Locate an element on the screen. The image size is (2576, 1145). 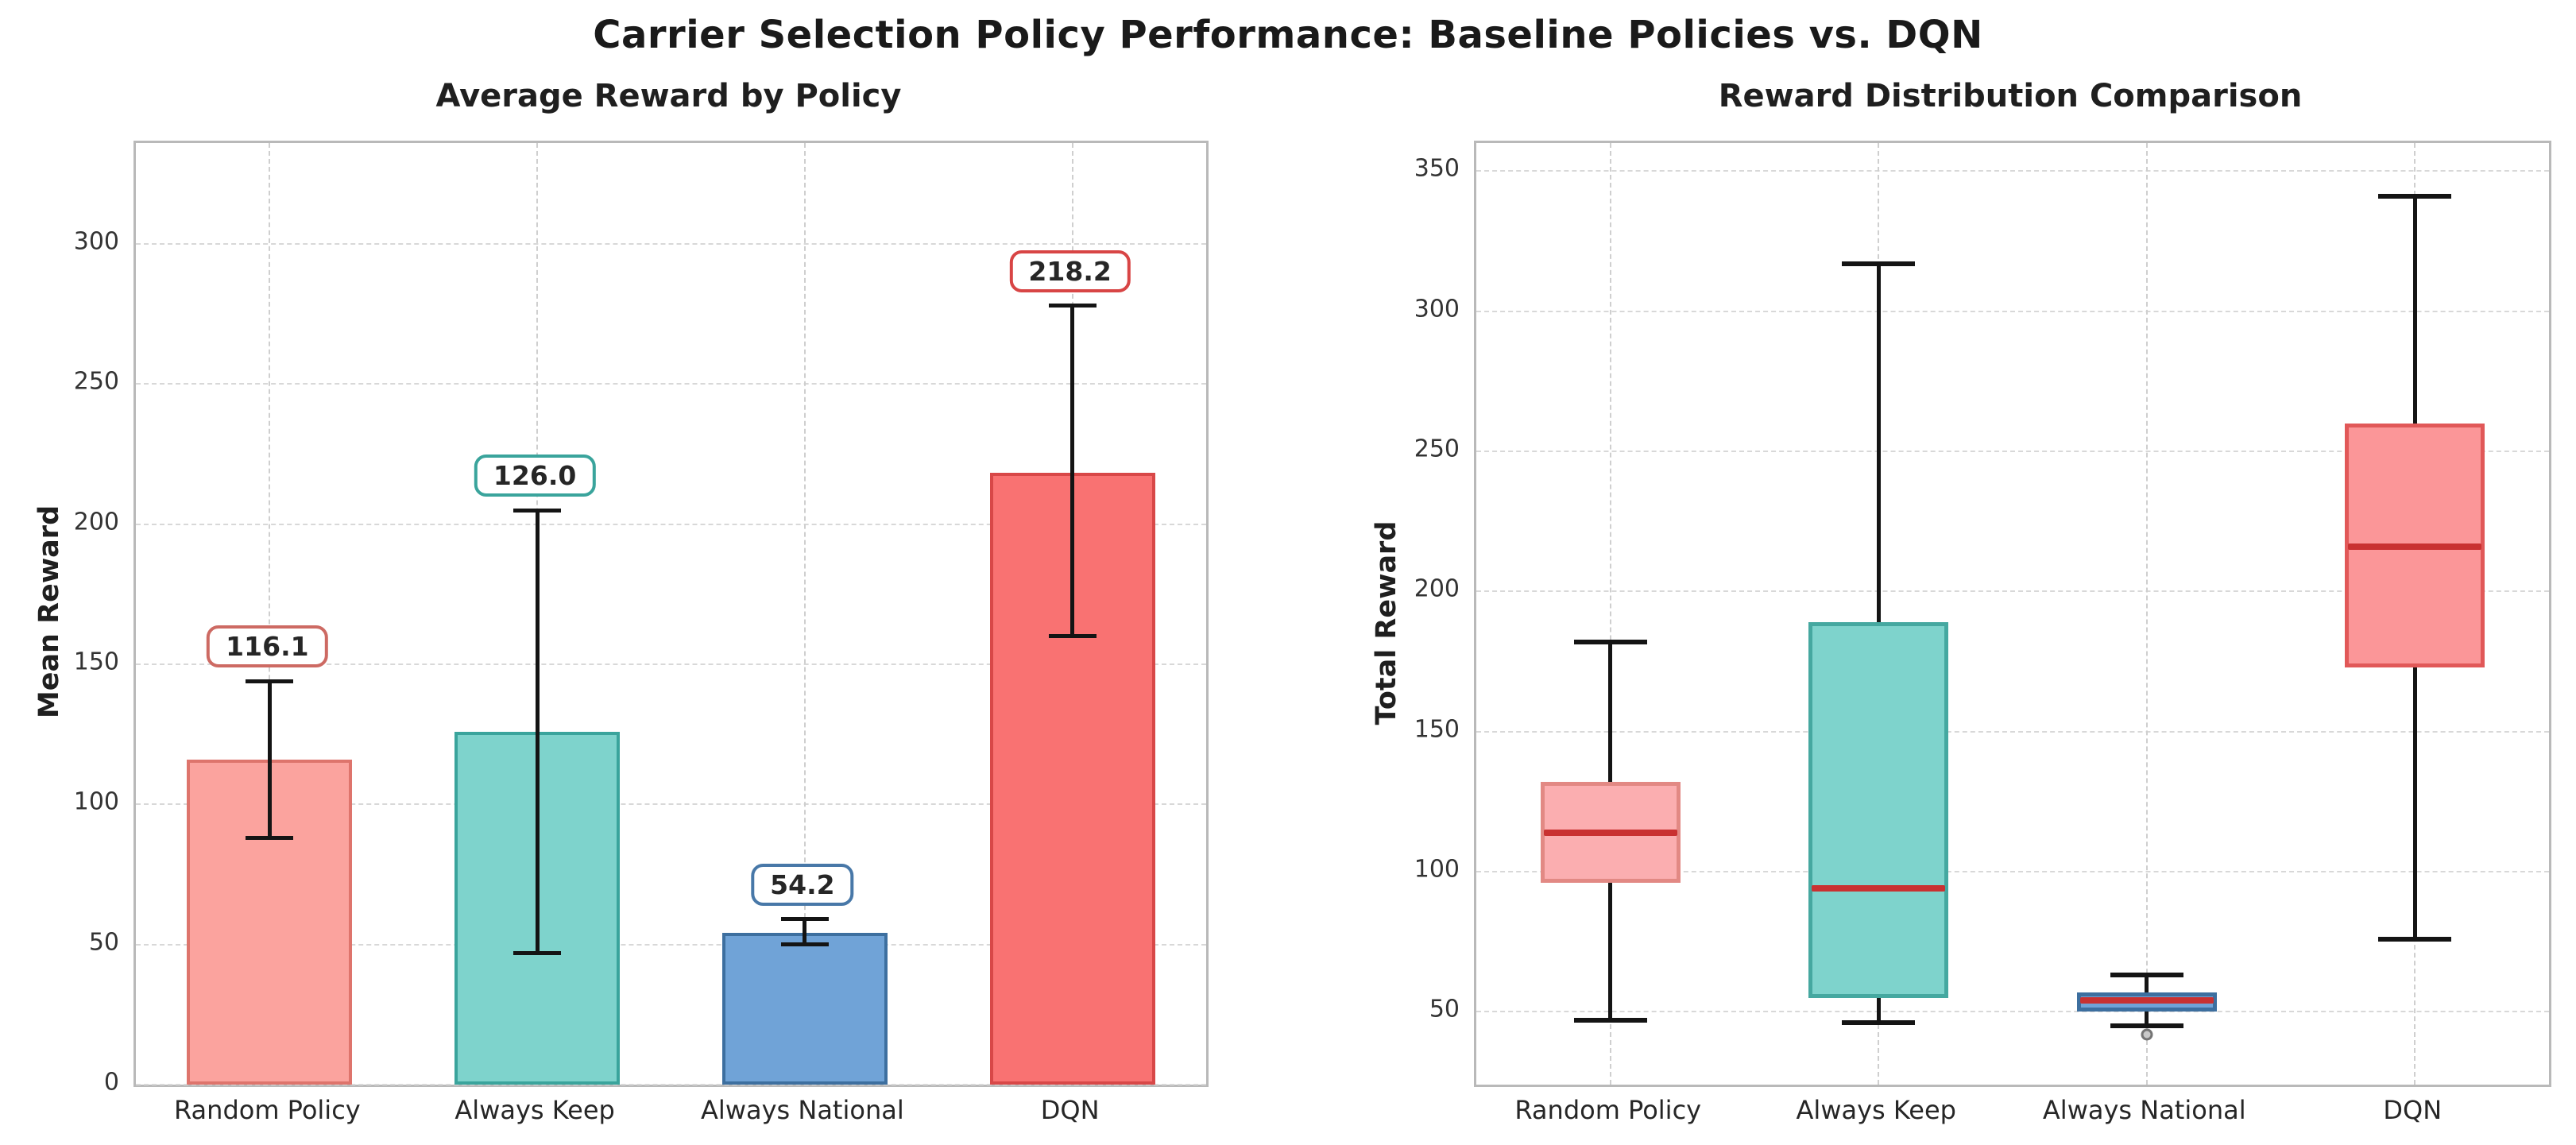
box-always-keep is located at coordinates (1878, 810).